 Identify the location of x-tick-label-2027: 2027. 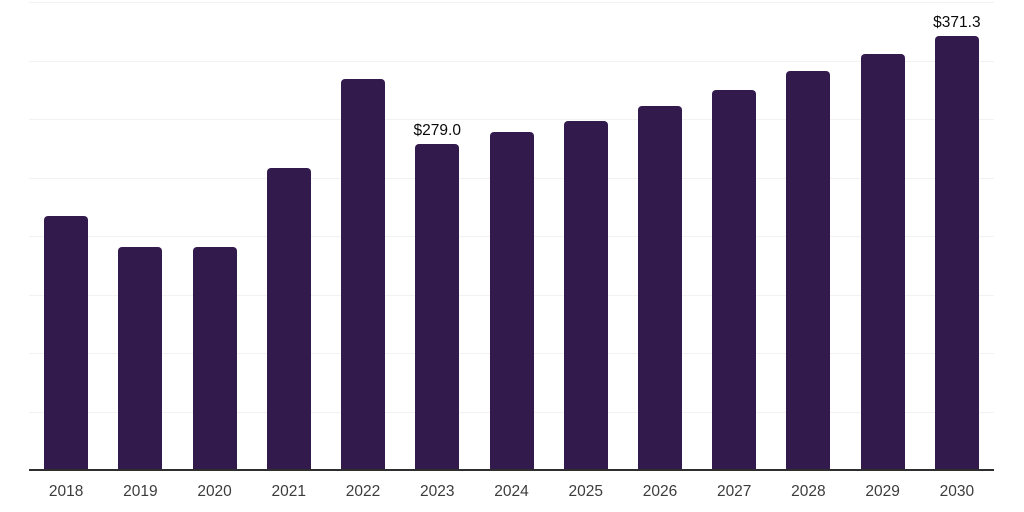
(734, 491).